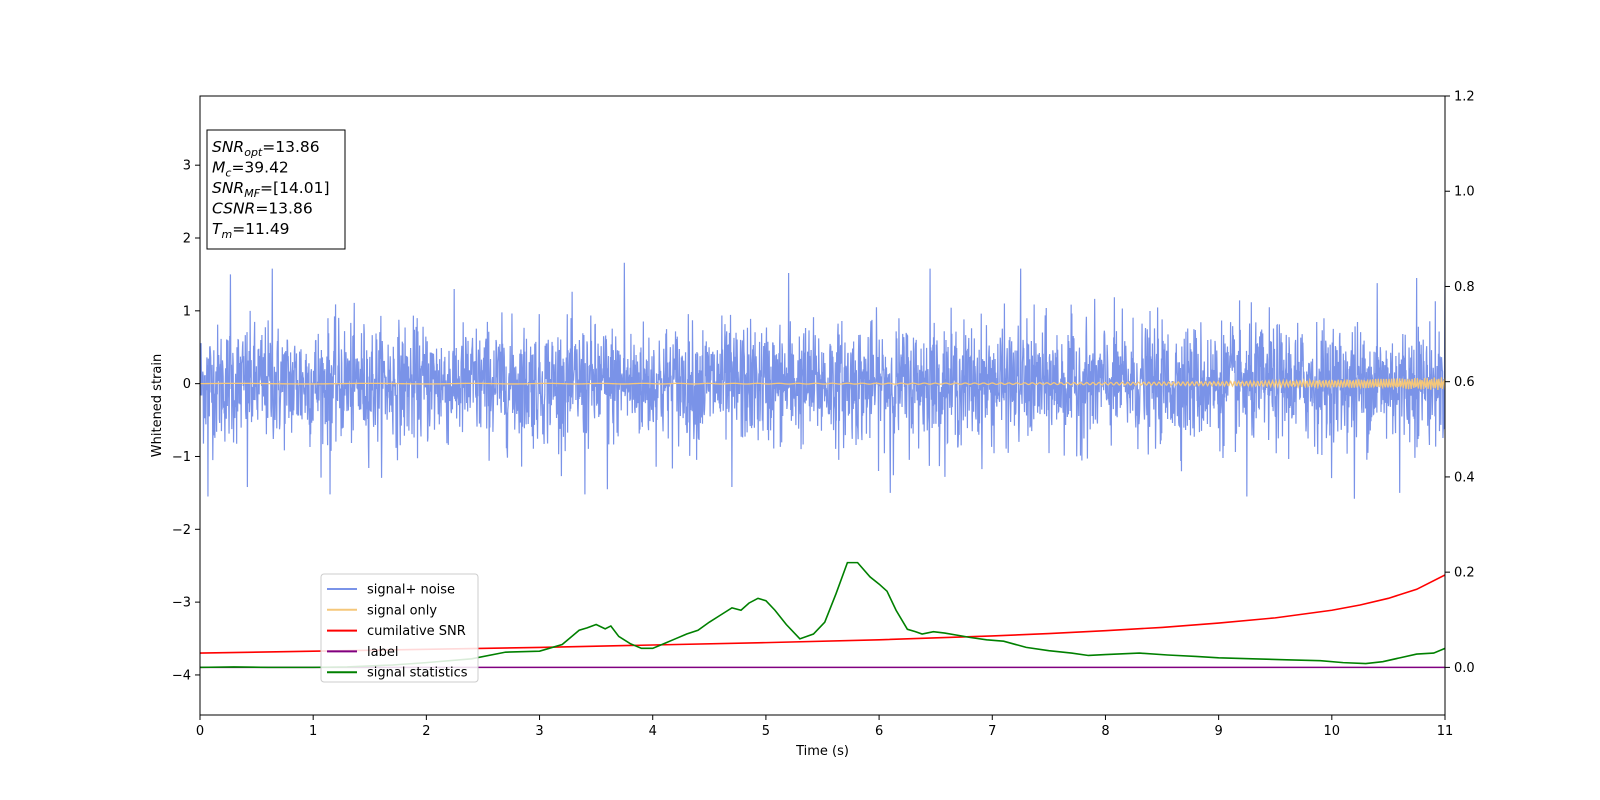 The height and width of the screenshot is (800, 1600). I want to click on y-tick-label: −4, so click(181, 675).